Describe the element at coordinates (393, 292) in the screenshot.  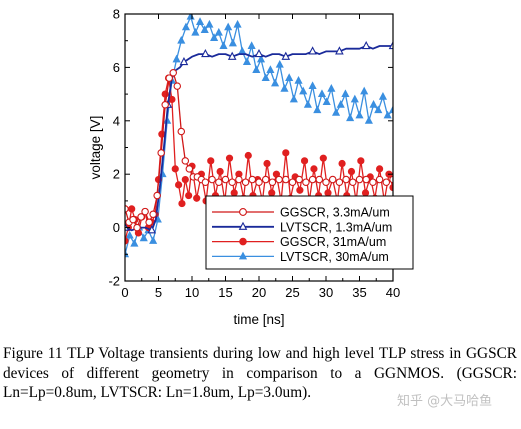
I see `x-tick-label: 40` at that location.